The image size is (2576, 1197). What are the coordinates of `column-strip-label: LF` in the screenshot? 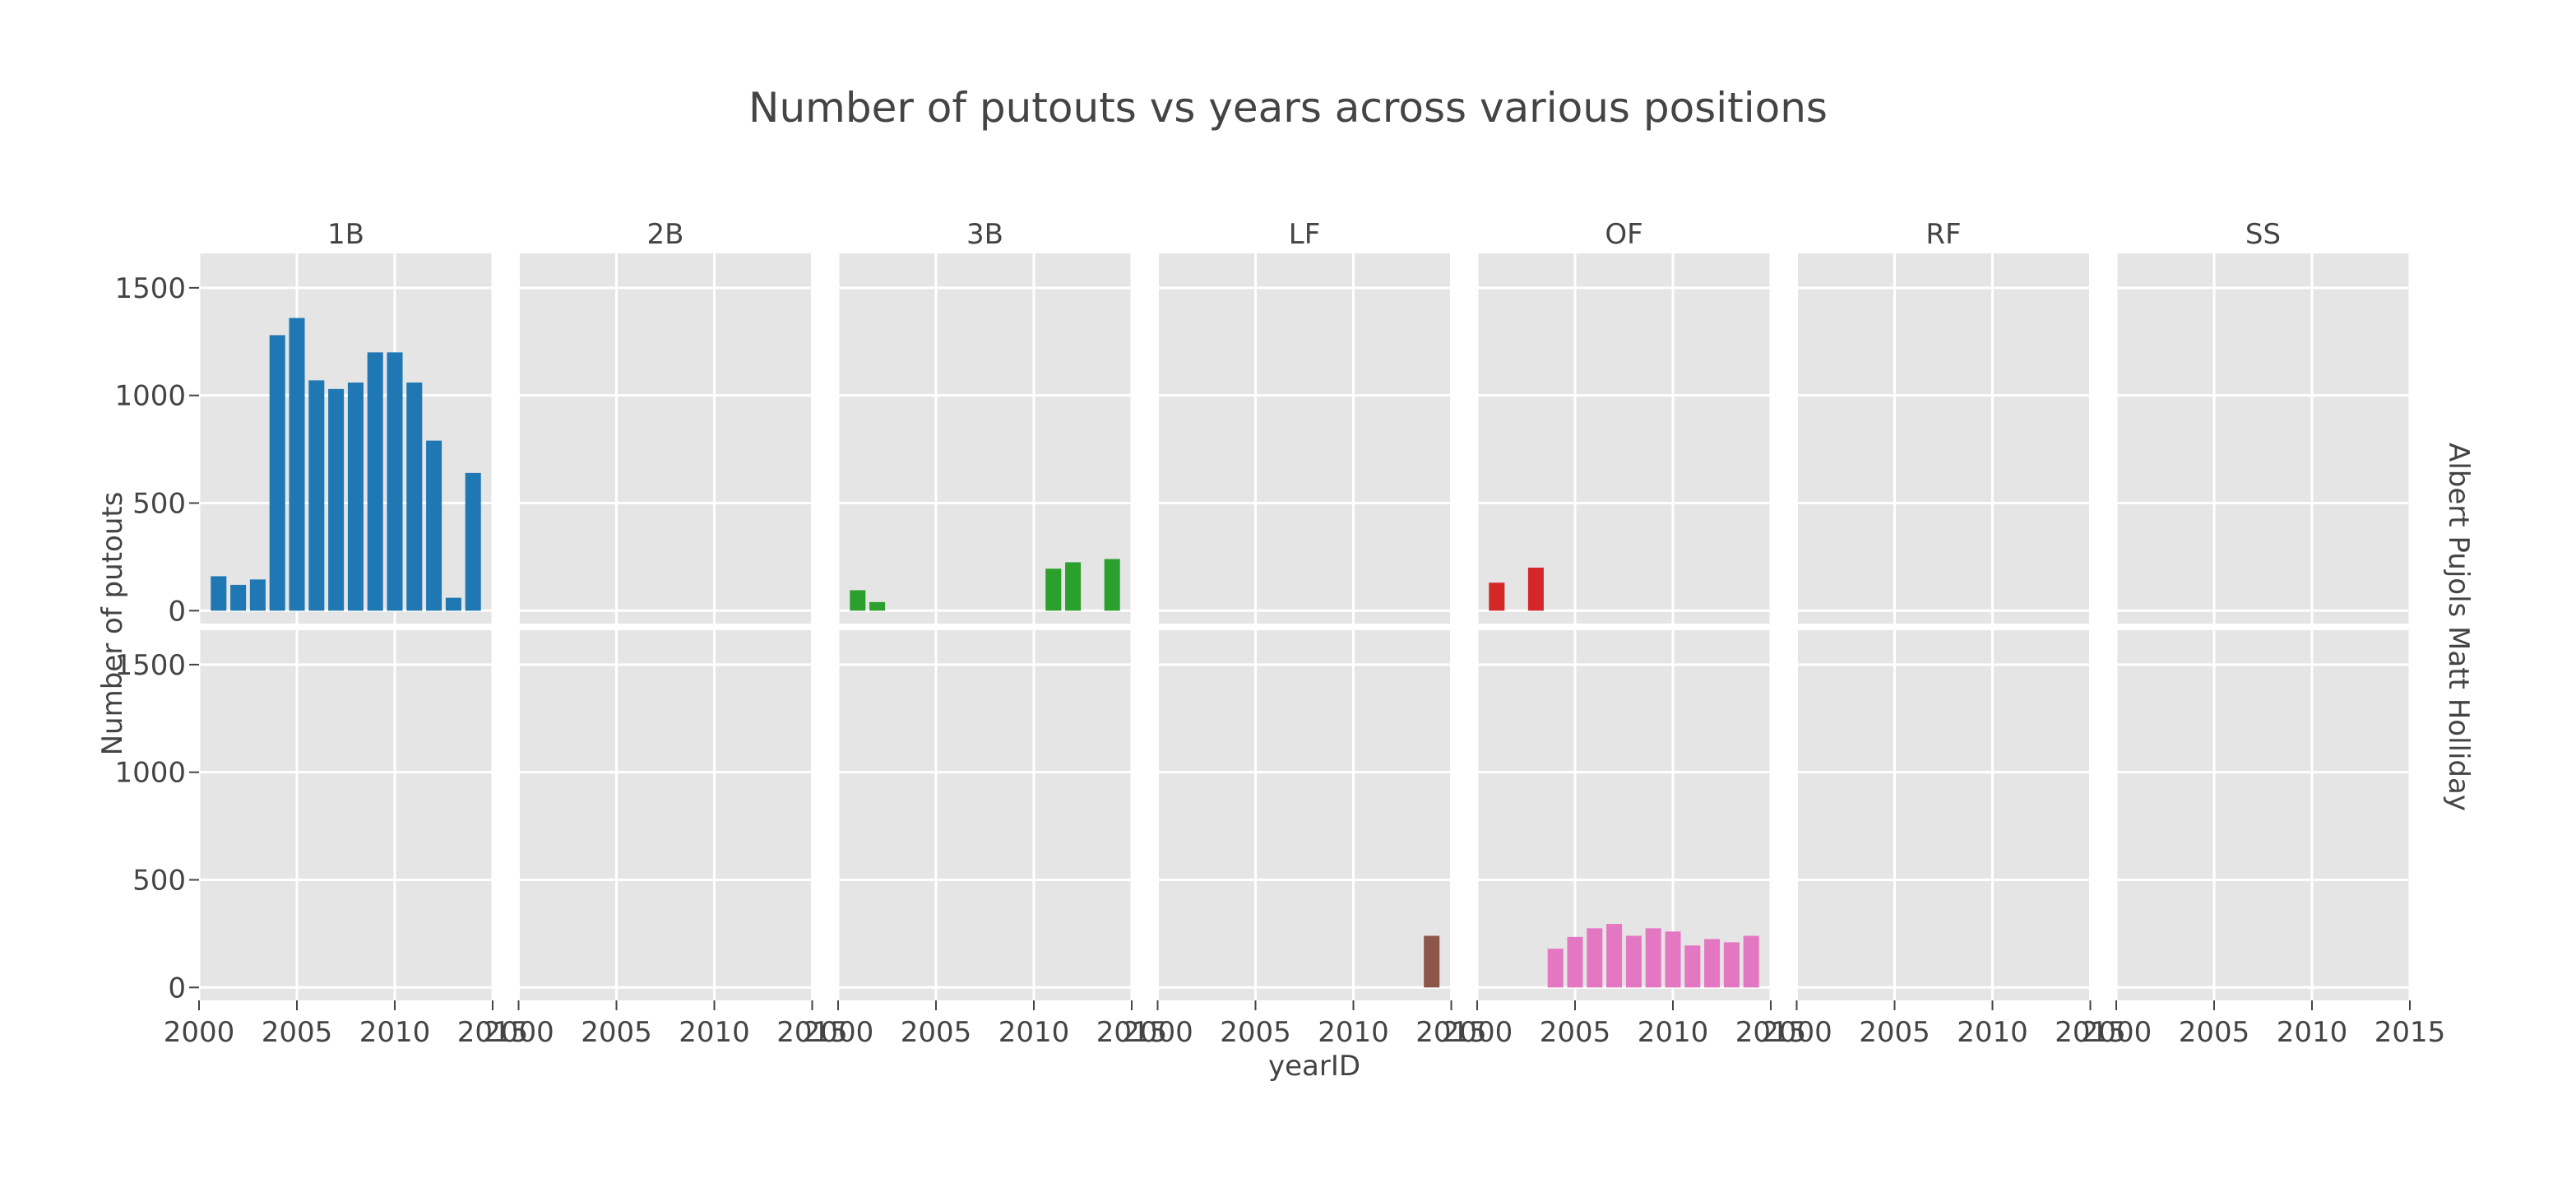 It's located at (1305, 235).